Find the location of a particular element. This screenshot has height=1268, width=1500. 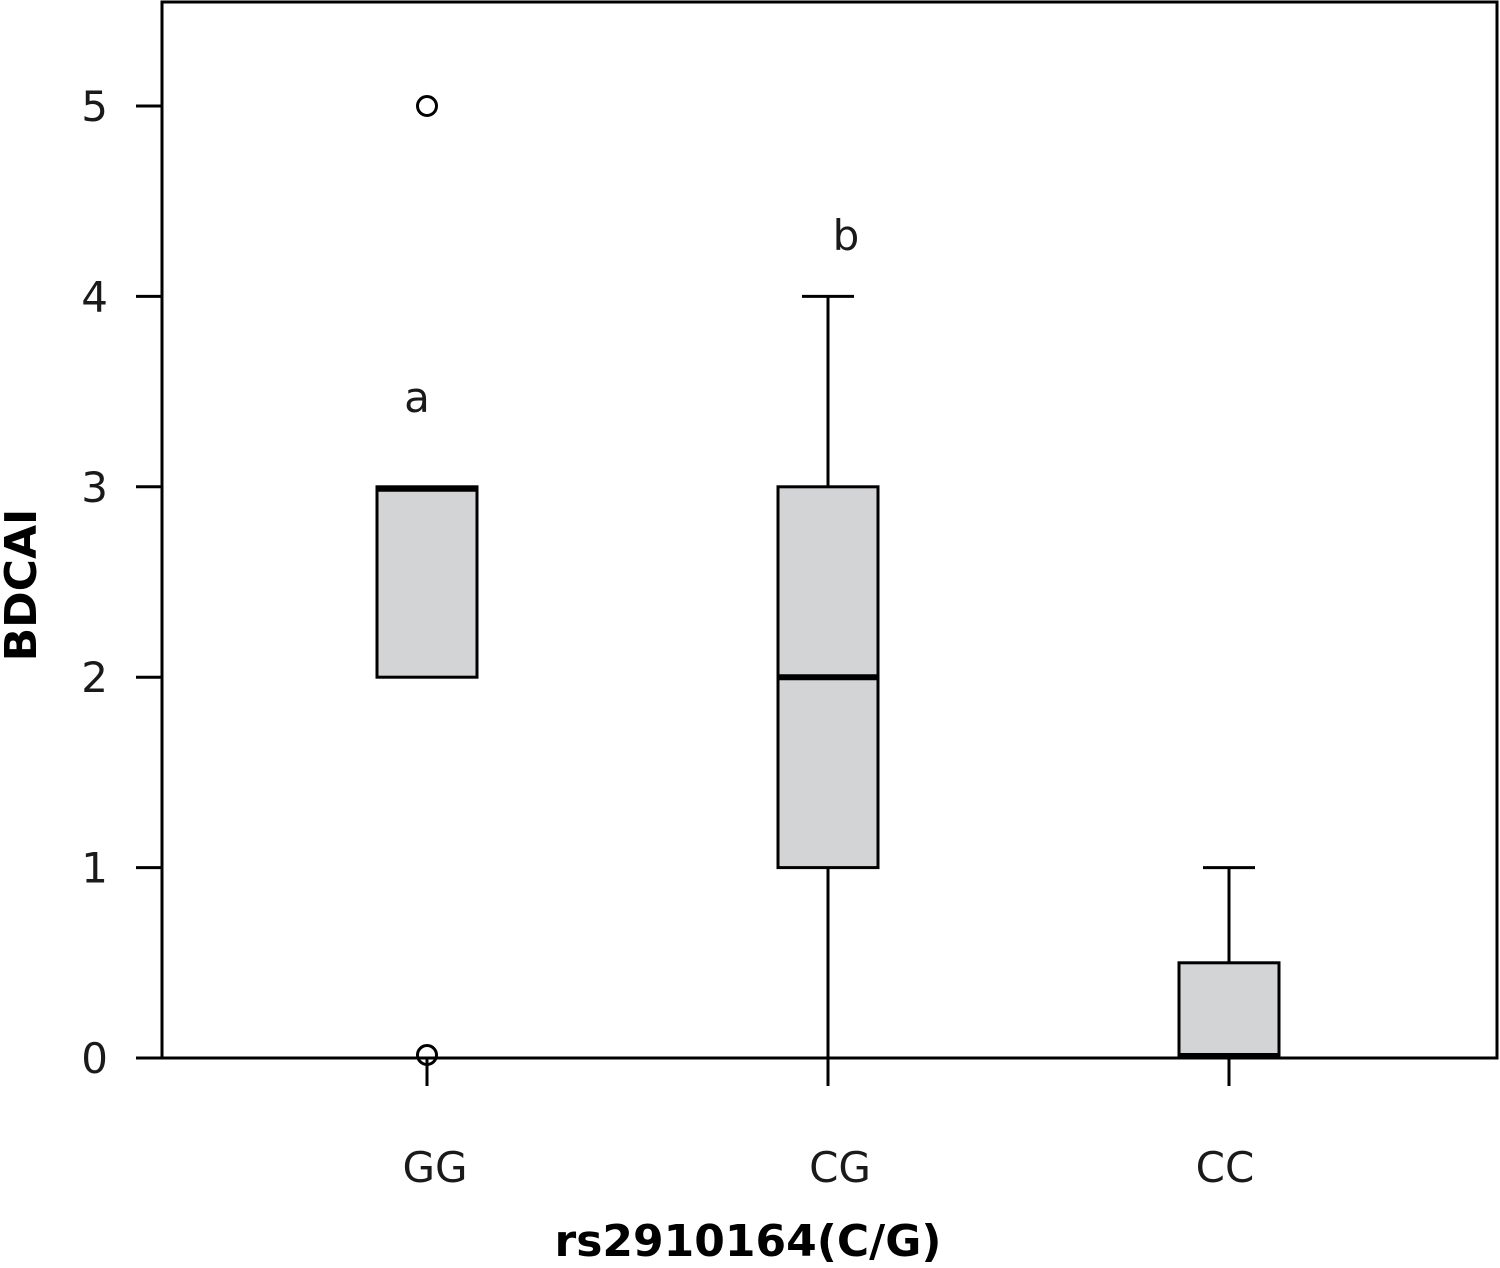

annotation-b: b is located at coordinates (846, 235).